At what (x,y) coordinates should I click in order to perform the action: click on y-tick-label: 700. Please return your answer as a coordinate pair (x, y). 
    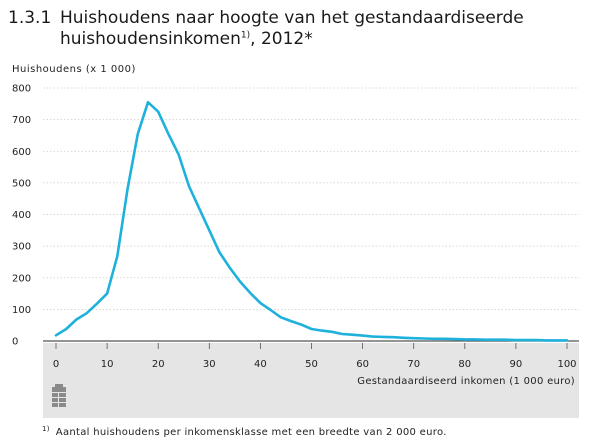
    Looking at the image, I should click on (21, 120).